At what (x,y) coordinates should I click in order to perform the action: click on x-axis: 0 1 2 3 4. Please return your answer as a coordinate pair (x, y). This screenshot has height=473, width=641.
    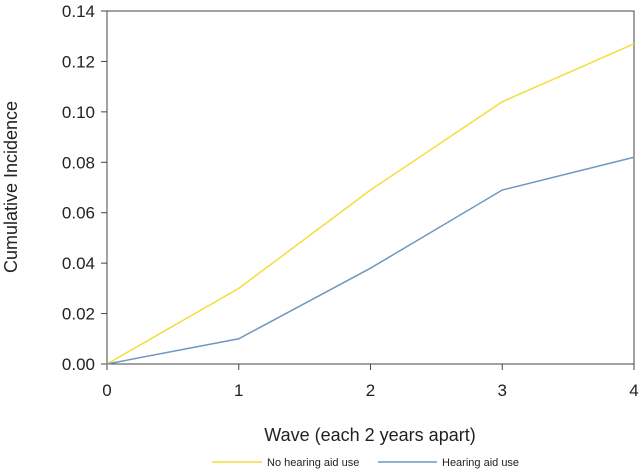
    Looking at the image, I should click on (370, 382).